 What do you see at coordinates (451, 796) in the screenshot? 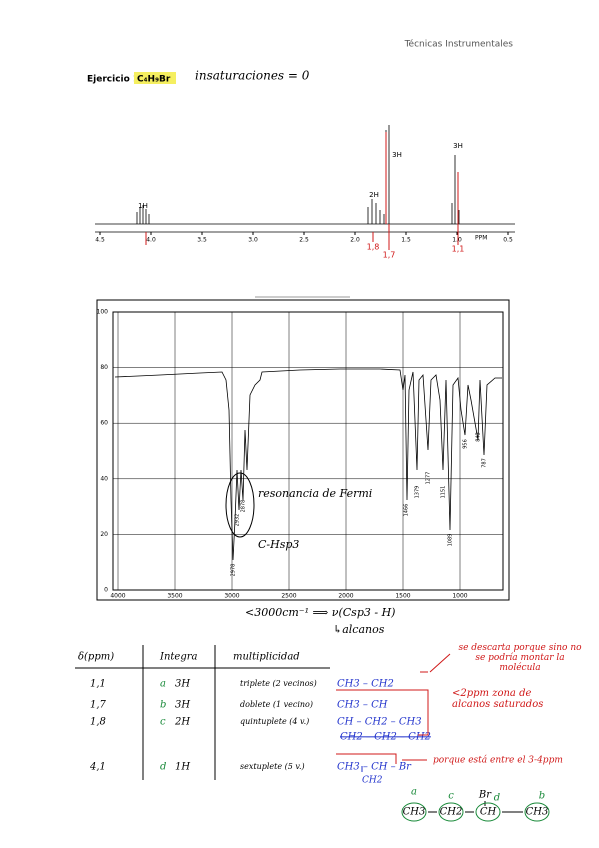
I see `letter: c` at bounding box center [451, 796].